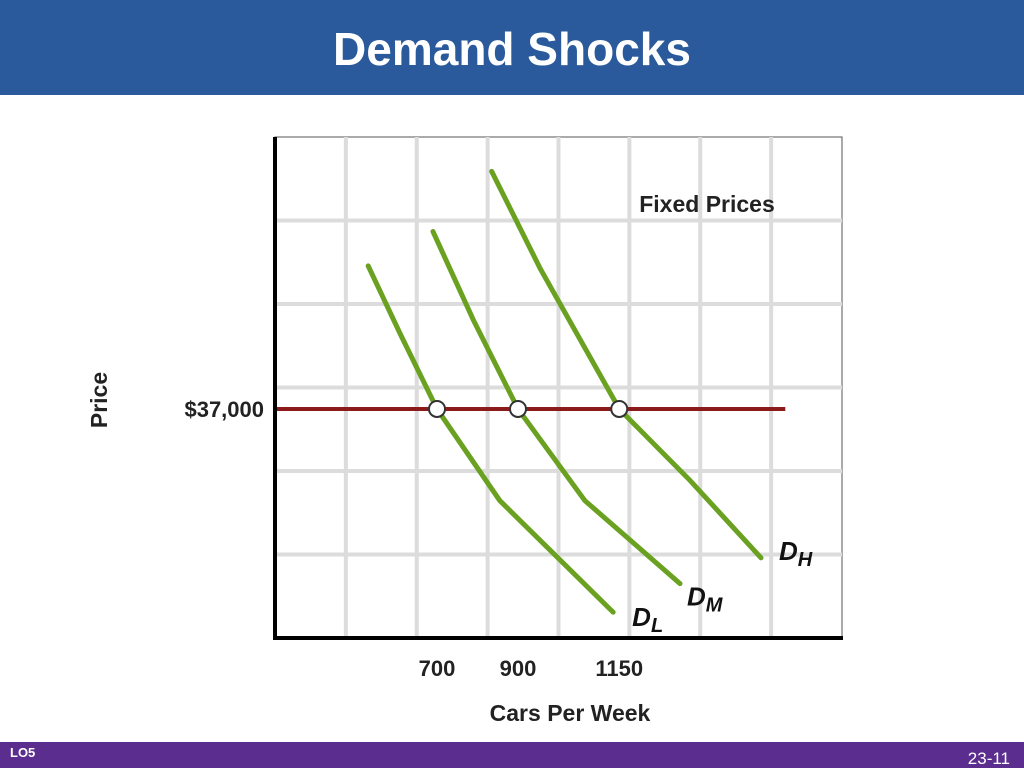 The width and height of the screenshot is (1024, 768). Describe the element at coordinates (715, 606) in the screenshot. I see `curve-label-subscript: M` at that location.